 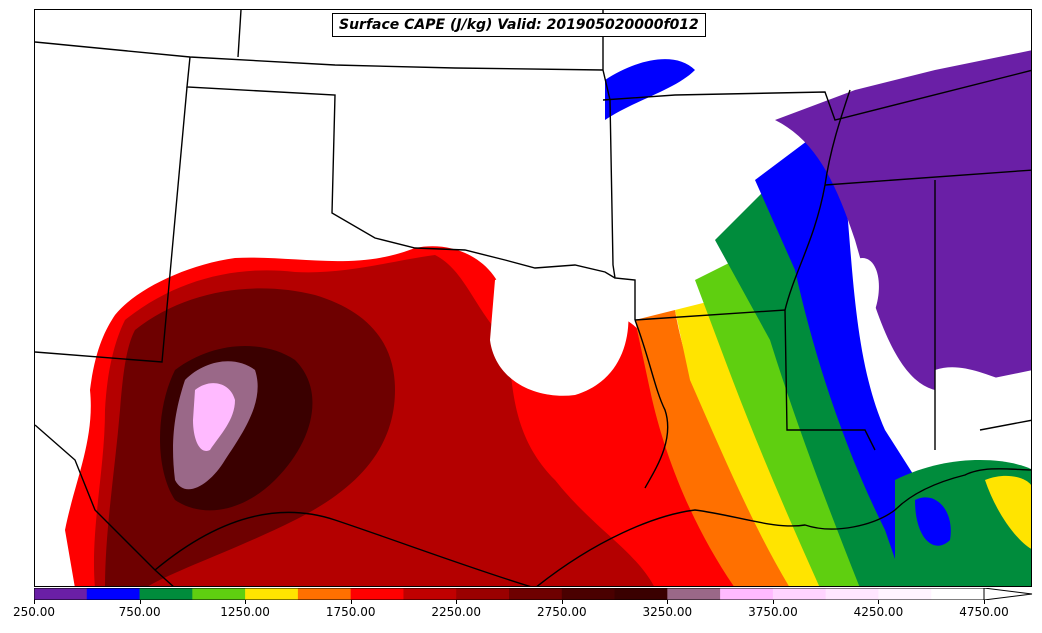 I want to click on cape-band-purple-north, so click(x=650, y=89).